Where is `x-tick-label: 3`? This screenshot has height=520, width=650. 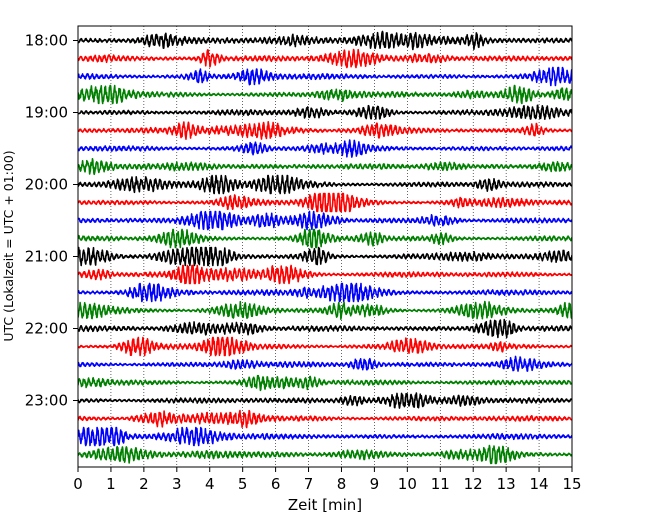 x-tick-label: 3 is located at coordinates (177, 484).